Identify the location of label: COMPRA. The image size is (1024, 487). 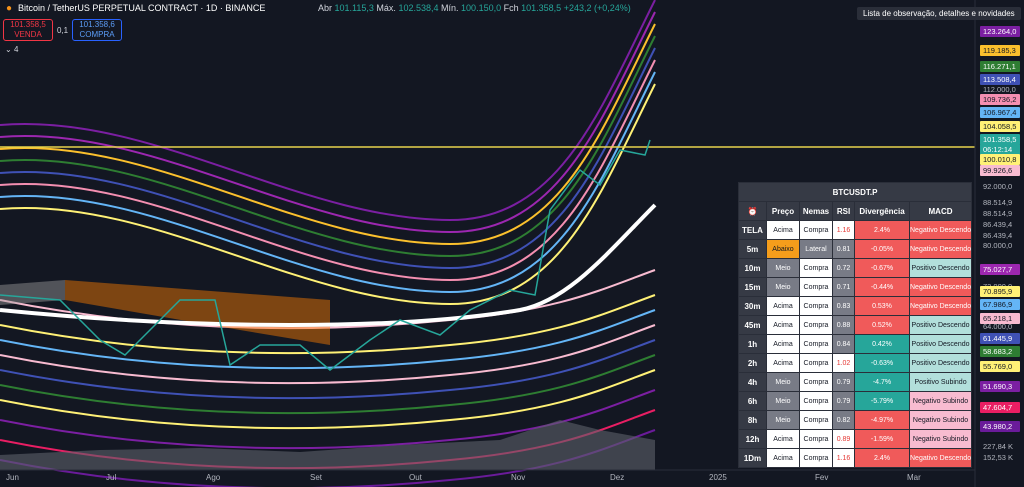
(97, 34).